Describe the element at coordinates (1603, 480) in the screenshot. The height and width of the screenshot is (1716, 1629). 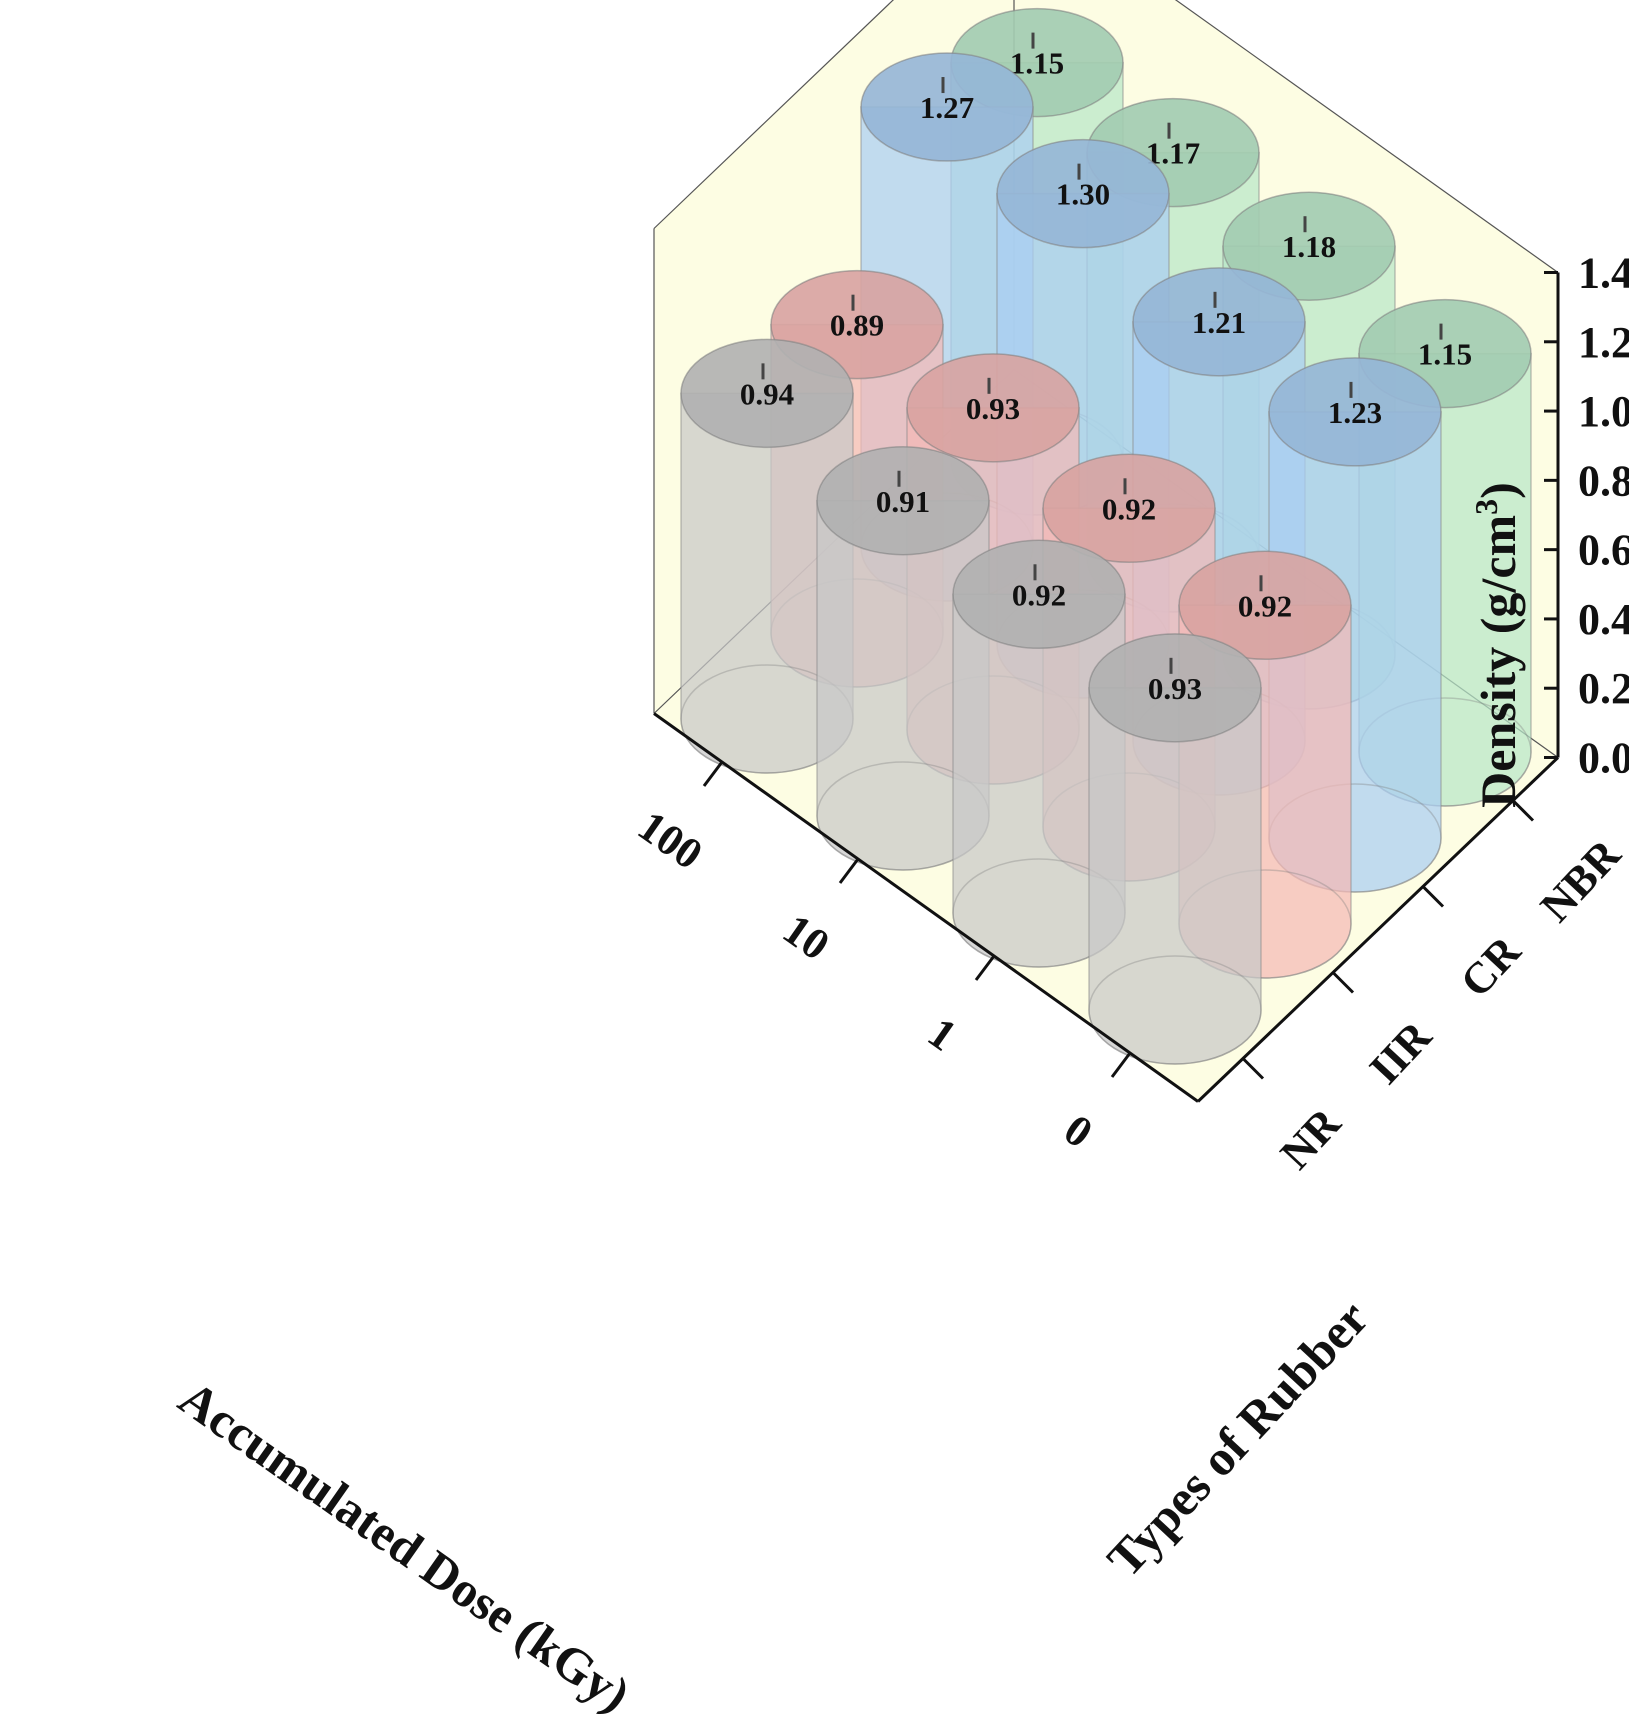
I see `z-tick-label: 0.8` at that location.